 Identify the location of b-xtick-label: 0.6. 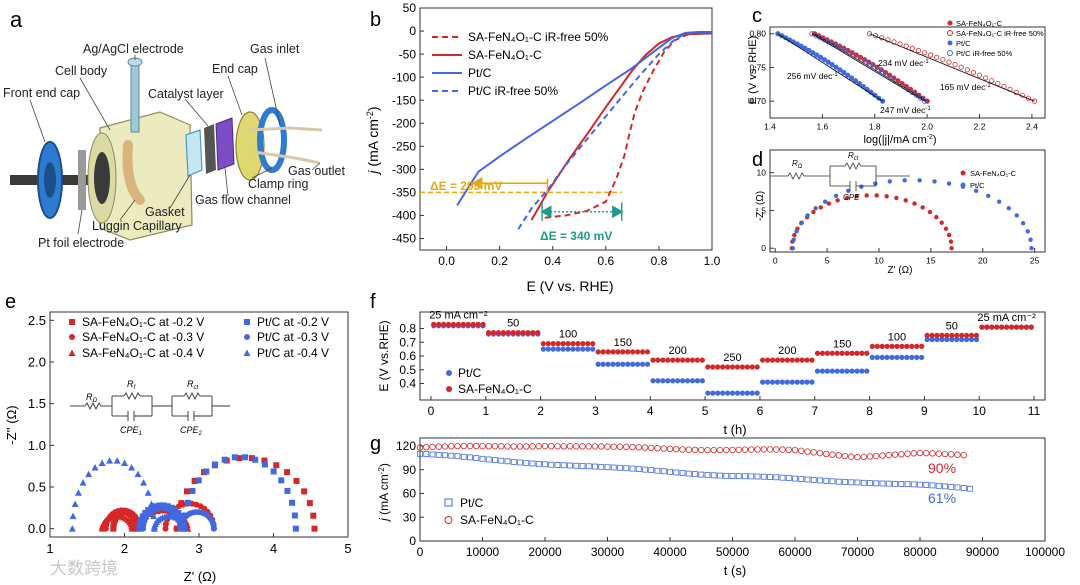
(605, 261).